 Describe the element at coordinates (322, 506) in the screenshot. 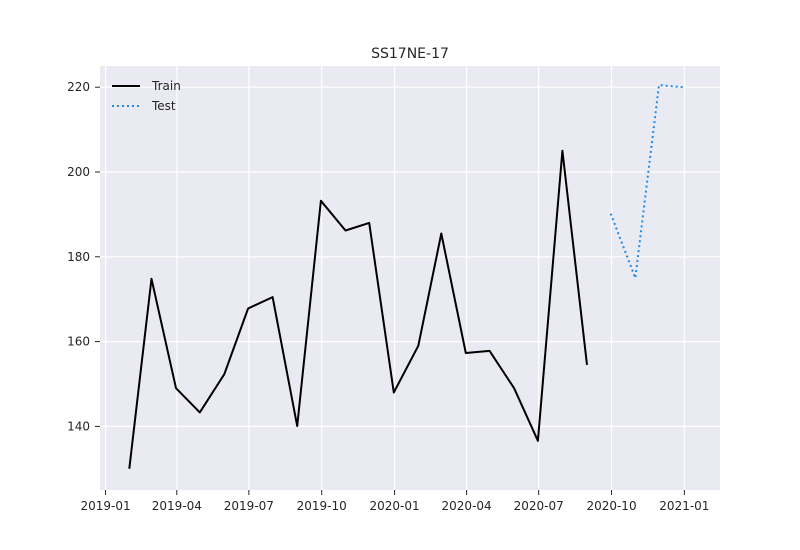

I see `x-tick-label: 2019-10` at that location.